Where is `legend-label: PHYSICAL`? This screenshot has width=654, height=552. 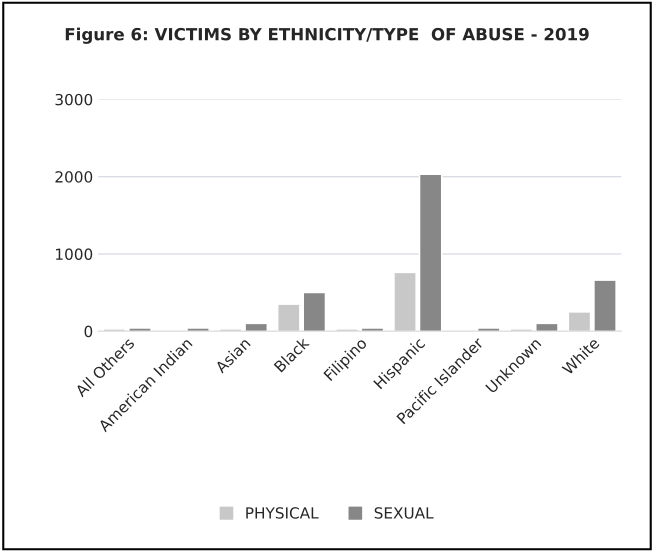 legend-label: PHYSICAL is located at coordinates (282, 513).